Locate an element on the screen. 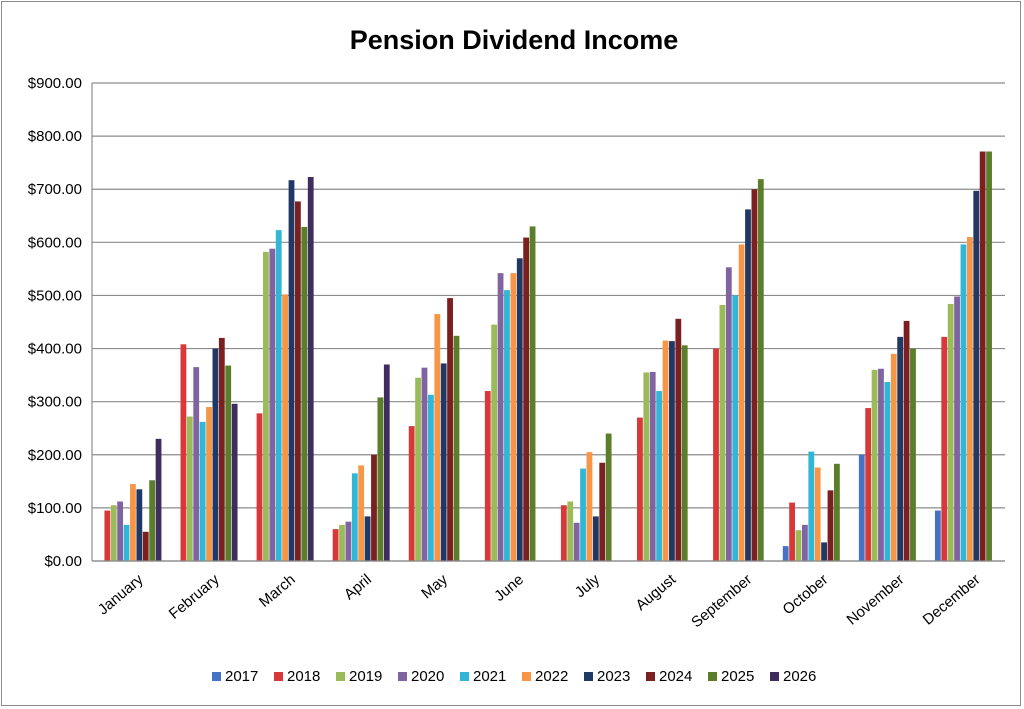 The height and width of the screenshot is (709, 1024). x-category-label: May is located at coordinates (434, 587).